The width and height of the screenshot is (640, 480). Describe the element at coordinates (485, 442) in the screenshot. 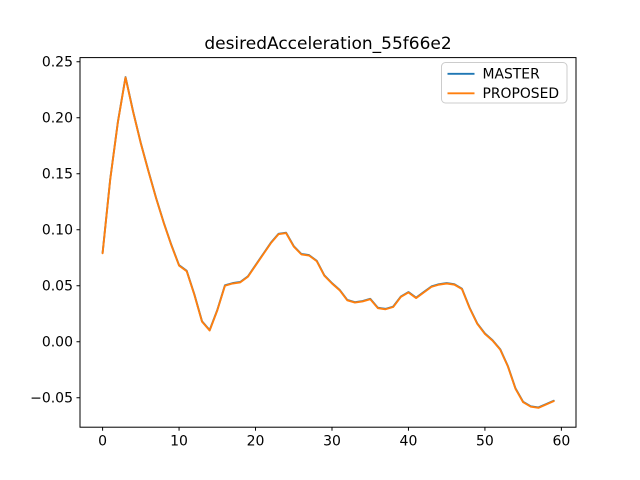

I see `x-tick-label: 50` at that location.